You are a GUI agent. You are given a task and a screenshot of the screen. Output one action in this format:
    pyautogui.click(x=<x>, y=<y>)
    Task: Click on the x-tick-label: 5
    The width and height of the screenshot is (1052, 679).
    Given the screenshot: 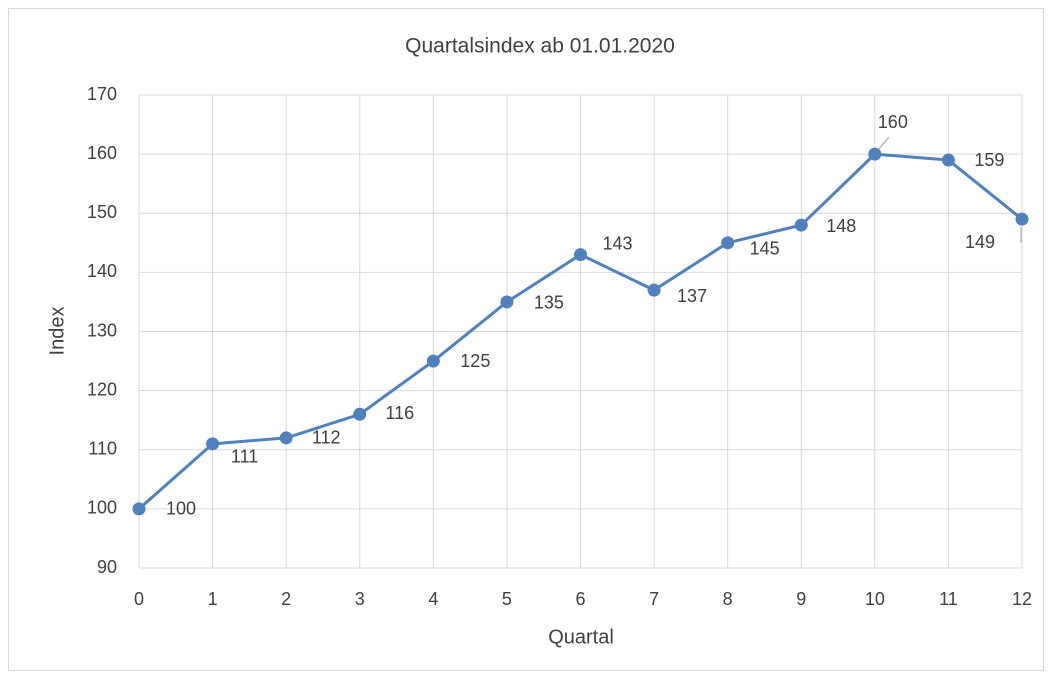 What is the action you would take?
    pyautogui.click(x=507, y=599)
    